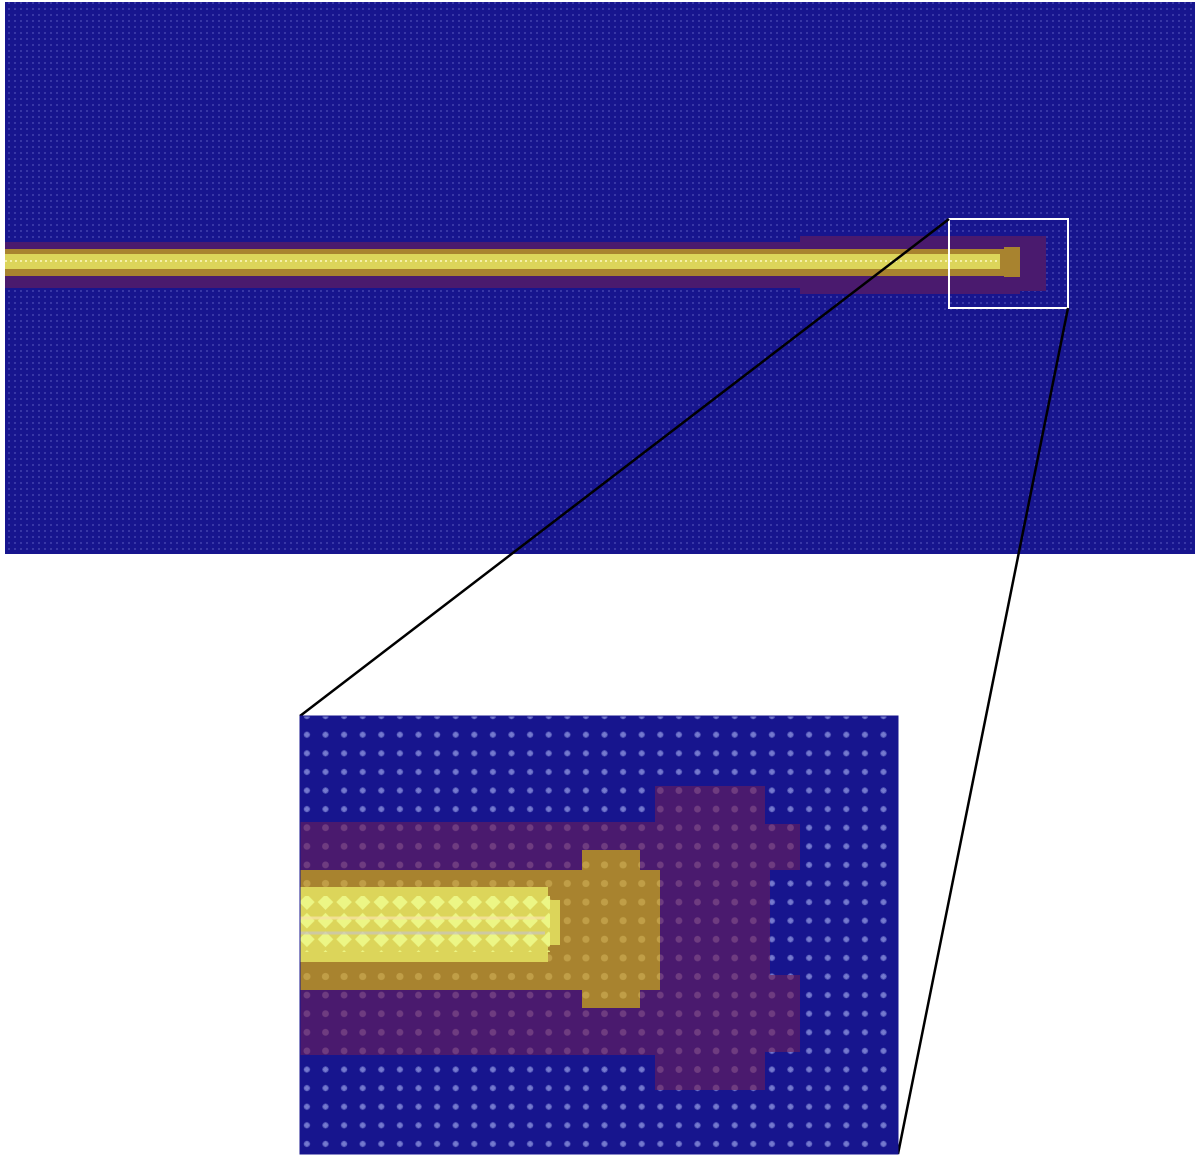  Describe the element at coordinates (502, 261) in the screenshot. I see `overview-crack-core` at that location.